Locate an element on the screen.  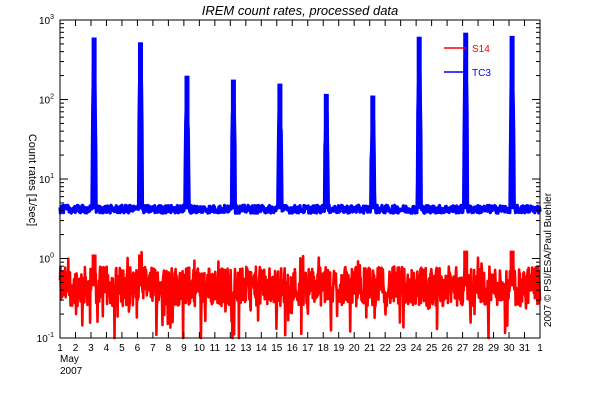
y-tick-label: 10² is located at coordinates (46, 100).